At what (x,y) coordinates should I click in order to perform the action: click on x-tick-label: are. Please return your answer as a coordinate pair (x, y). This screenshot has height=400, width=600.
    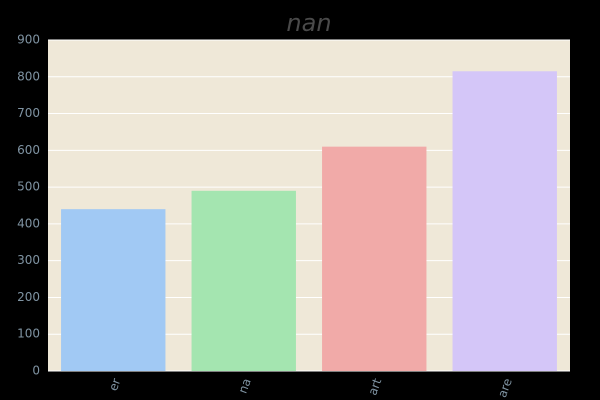
    Looking at the image, I should click on (505, 387).